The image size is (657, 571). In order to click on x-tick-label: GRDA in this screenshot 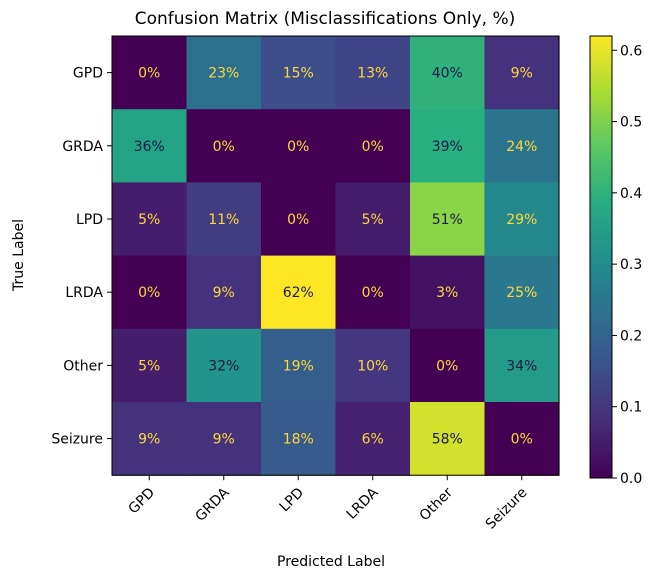, I will do `click(212, 504)`.